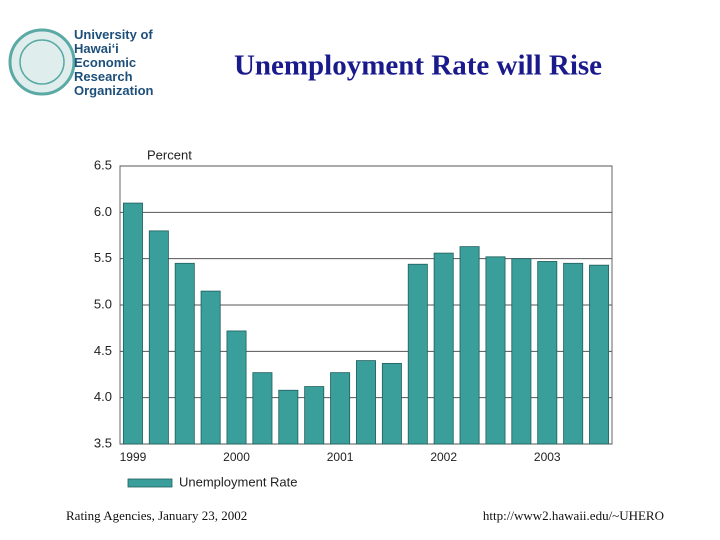 This screenshot has width=720, height=540. Describe the element at coordinates (103, 211) in the screenshot. I see `y-tick-label: 6.0` at that location.